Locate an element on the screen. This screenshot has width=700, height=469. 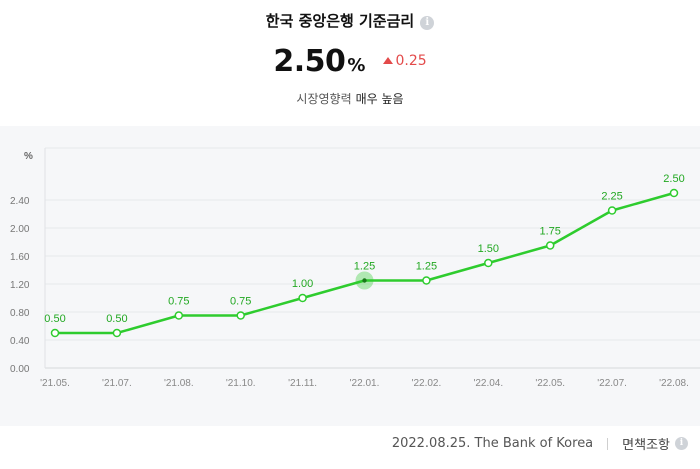
title-row: 한국 중앙은행 기준금리 i is located at coordinates (350, 20).